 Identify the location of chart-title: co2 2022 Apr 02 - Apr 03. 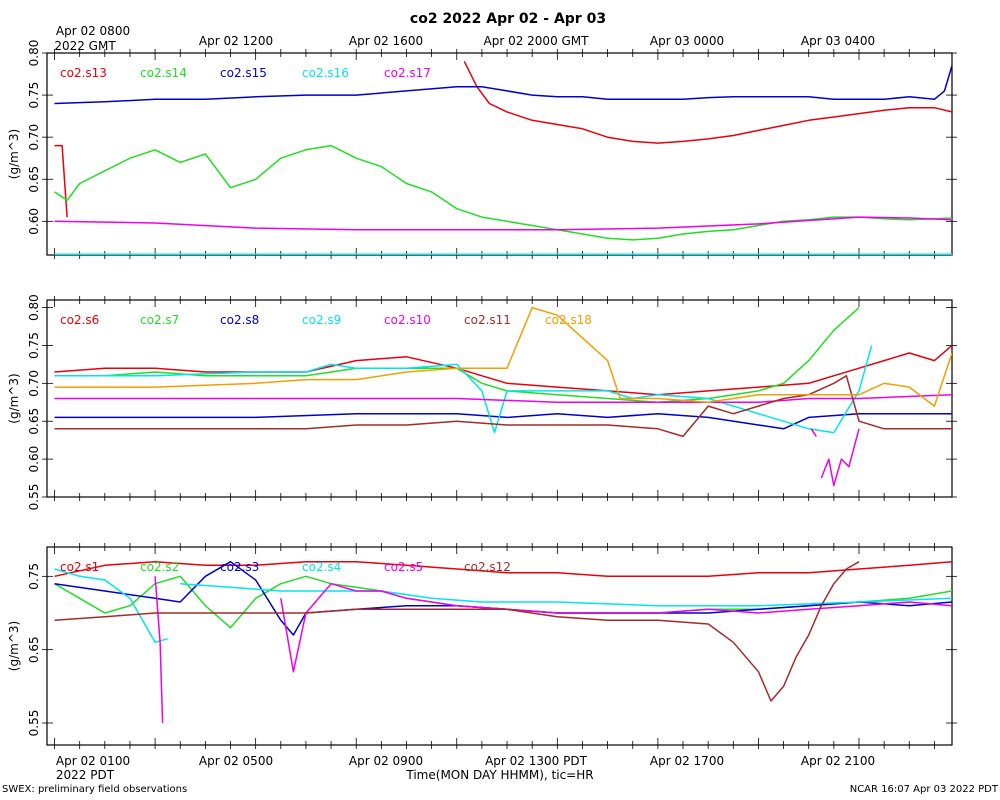
(508, 19).